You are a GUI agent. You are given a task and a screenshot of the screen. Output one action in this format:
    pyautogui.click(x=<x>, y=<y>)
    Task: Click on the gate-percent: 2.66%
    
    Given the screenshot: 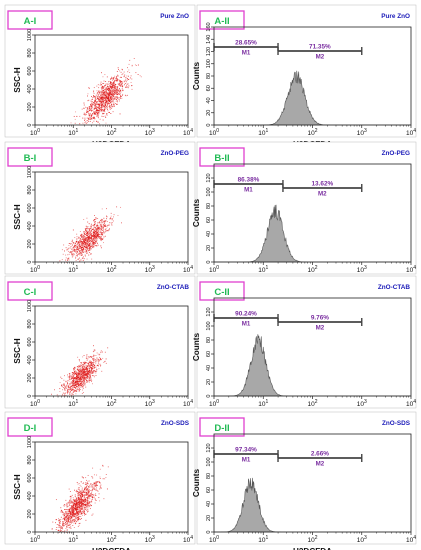 What is the action you would take?
    pyautogui.click(x=320, y=454)
    